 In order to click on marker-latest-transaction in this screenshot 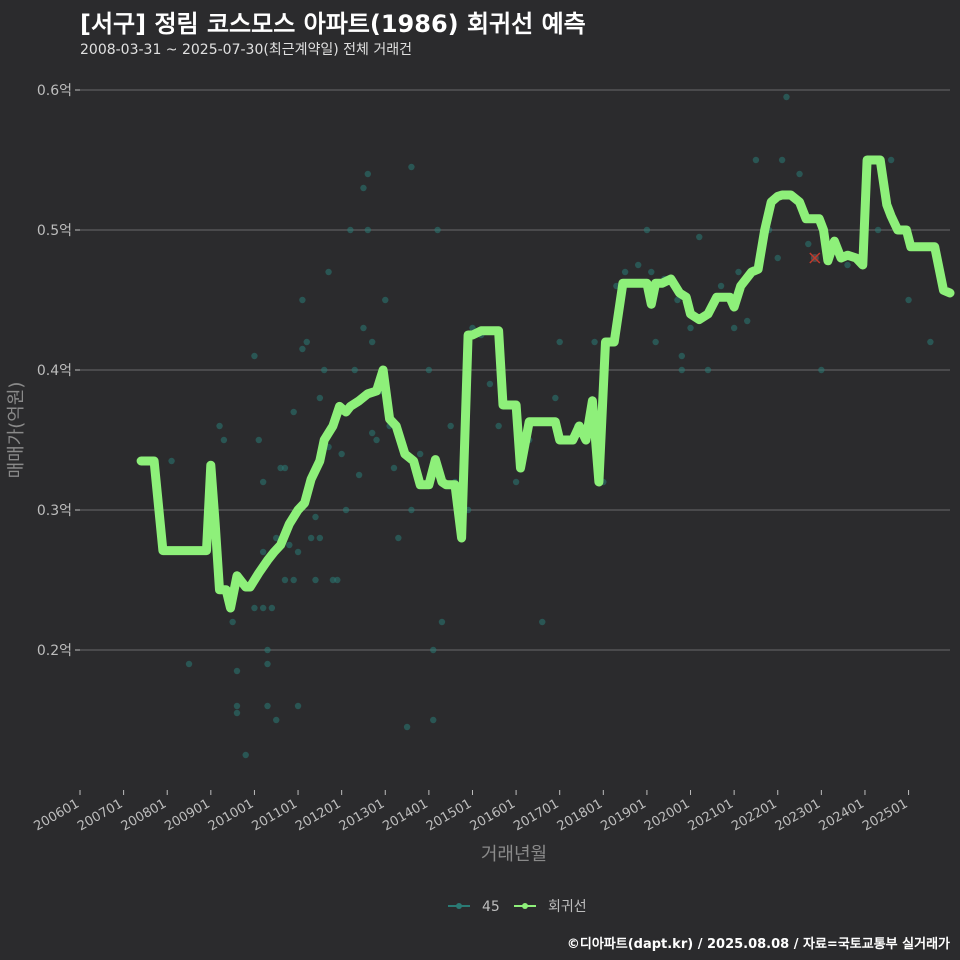, I will do `click(815, 258)`.